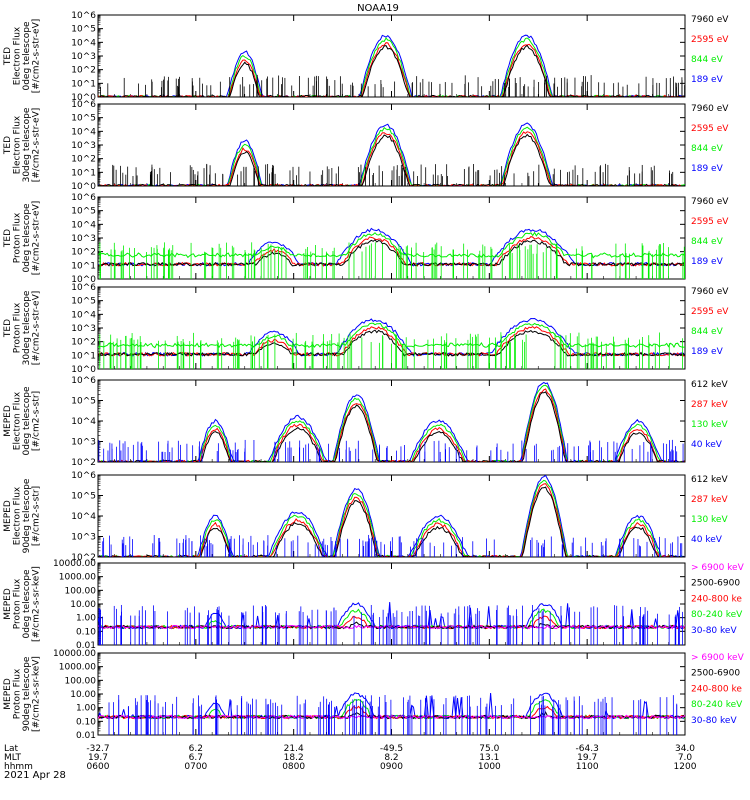  Describe the element at coordinates (718, 658) in the screenshot. I see `legend-entry: > 6900 keV` at that location.